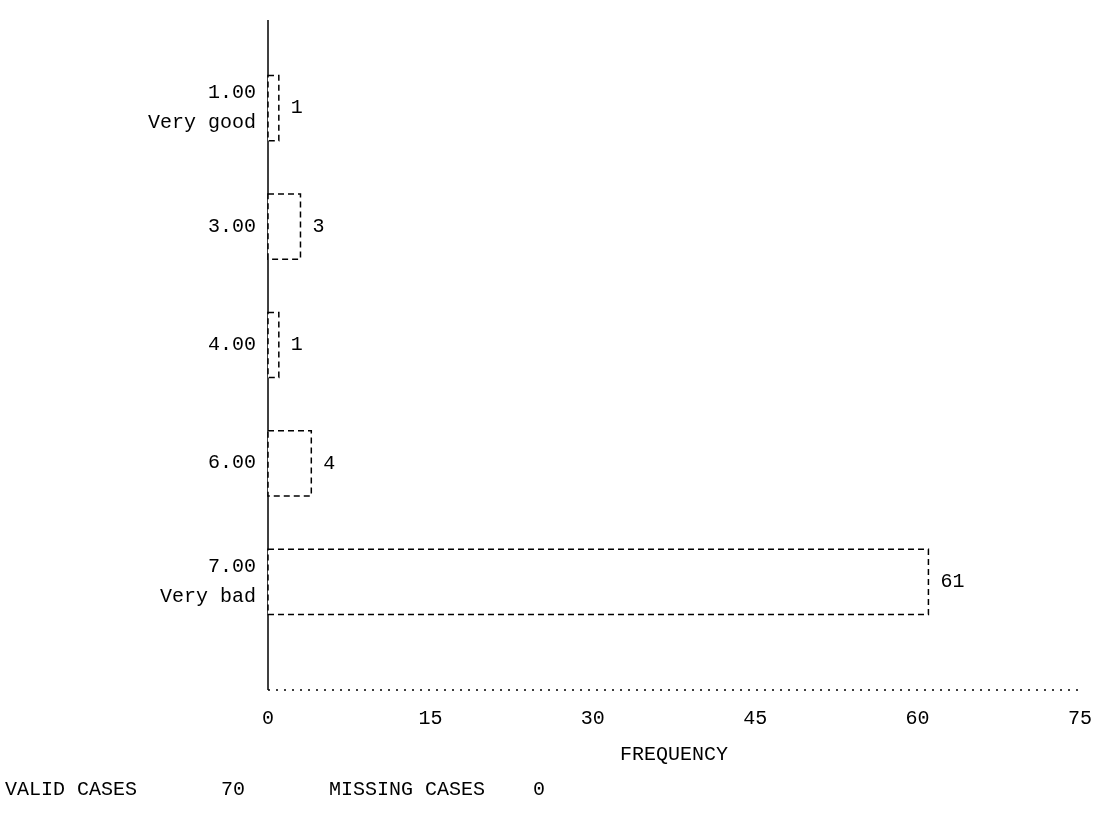  What do you see at coordinates (318, 226) in the screenshot?
I see `data-label: 3` at bounding box center [318, 226].